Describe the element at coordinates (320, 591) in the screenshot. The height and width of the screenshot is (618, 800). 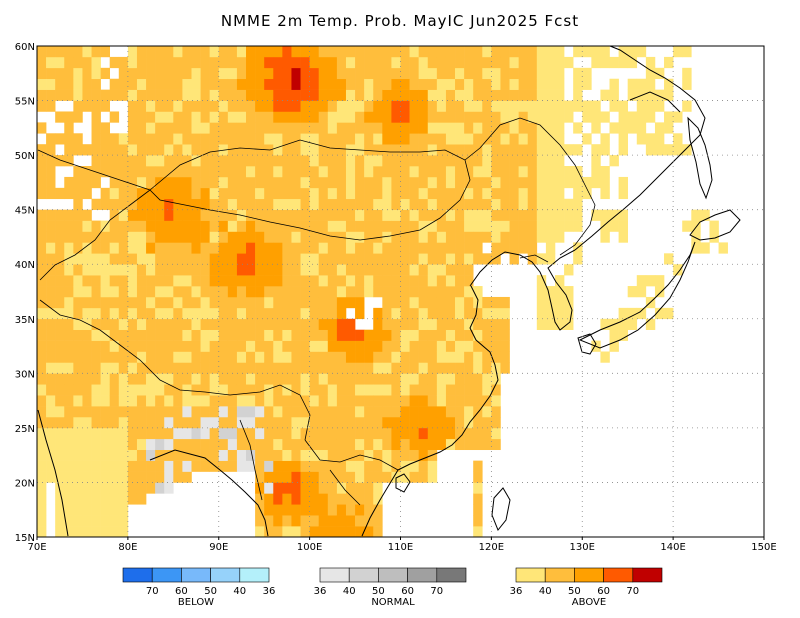
I see `normal-legend-tick: 36` at that location.